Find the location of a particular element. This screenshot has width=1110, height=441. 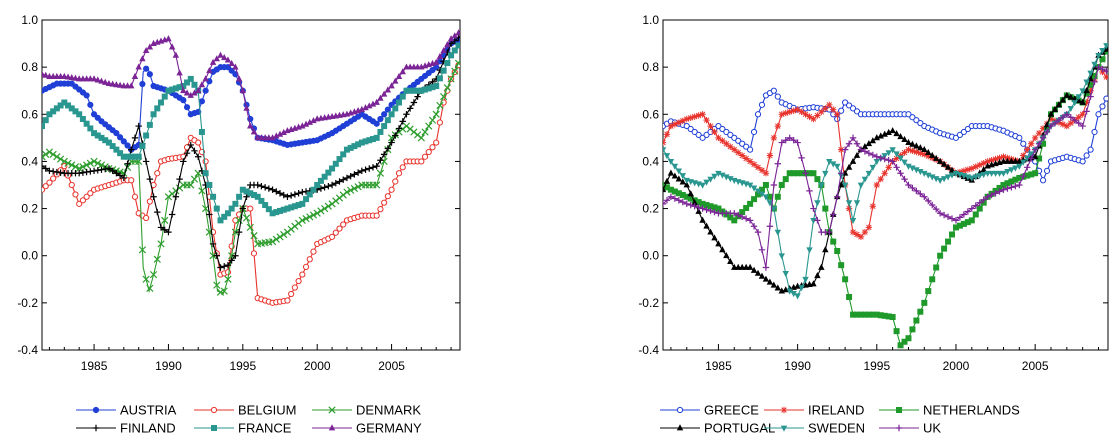

legend-item-germany: GERMANY is located at coordinates (367, 428).